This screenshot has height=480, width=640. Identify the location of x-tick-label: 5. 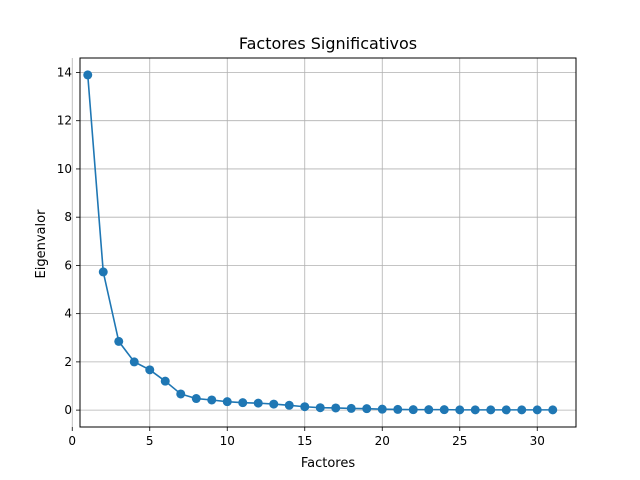
(150, 441).